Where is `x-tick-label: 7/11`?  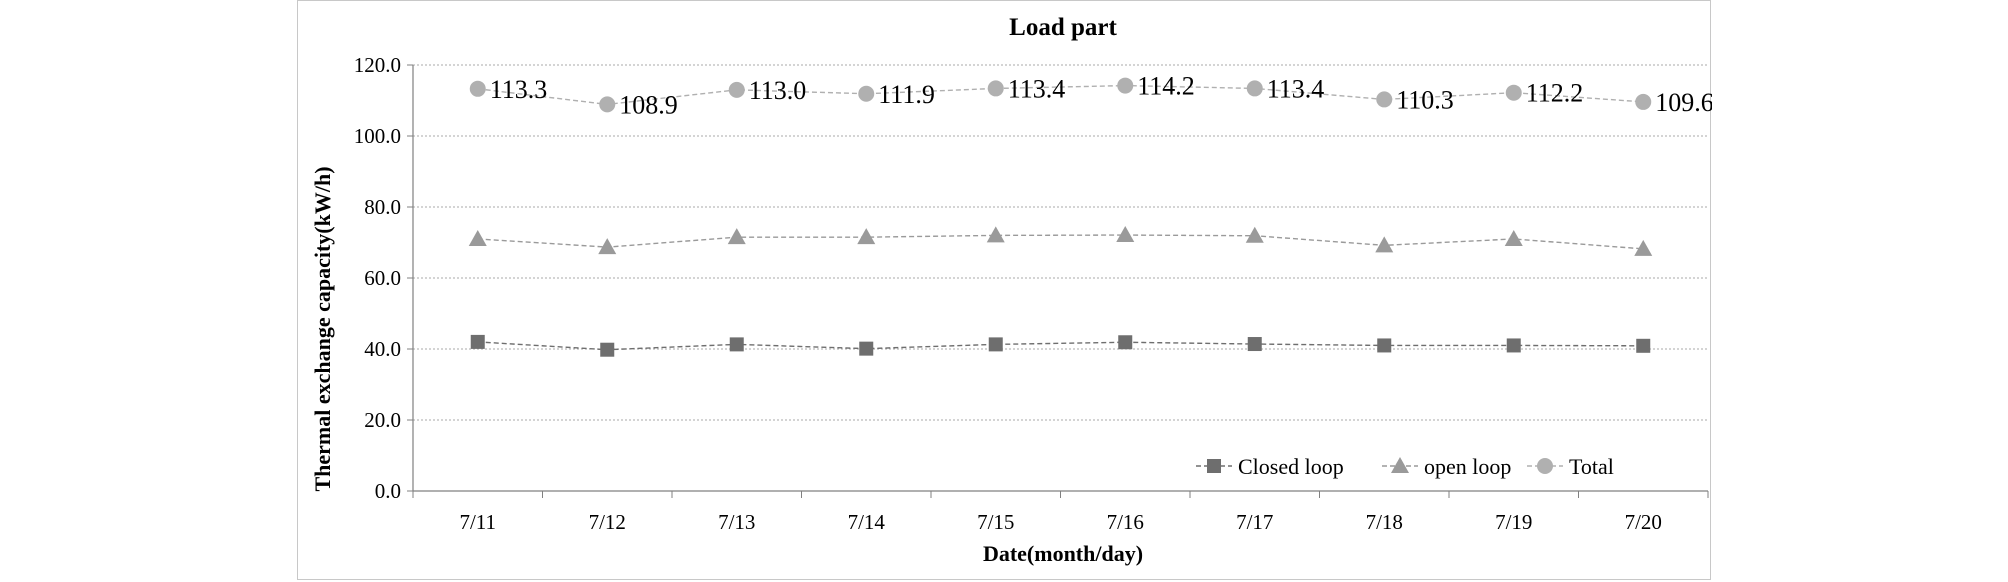 x-tick-label: 7/11 is located at coordinates (477, 522).